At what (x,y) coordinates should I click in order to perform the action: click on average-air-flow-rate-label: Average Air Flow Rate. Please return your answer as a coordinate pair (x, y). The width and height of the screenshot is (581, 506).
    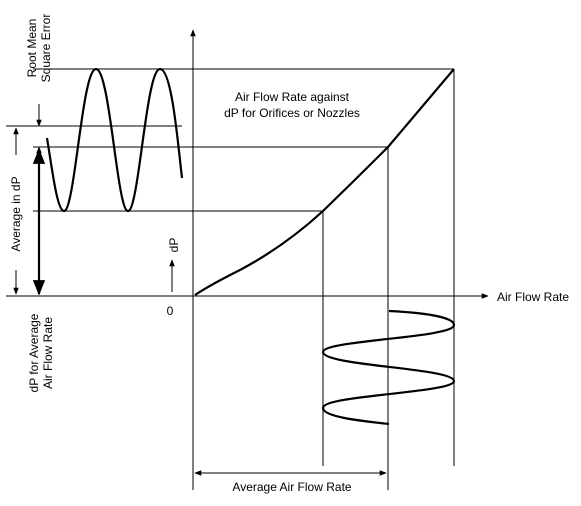
    Looking at the image, I should click on (291, 487).